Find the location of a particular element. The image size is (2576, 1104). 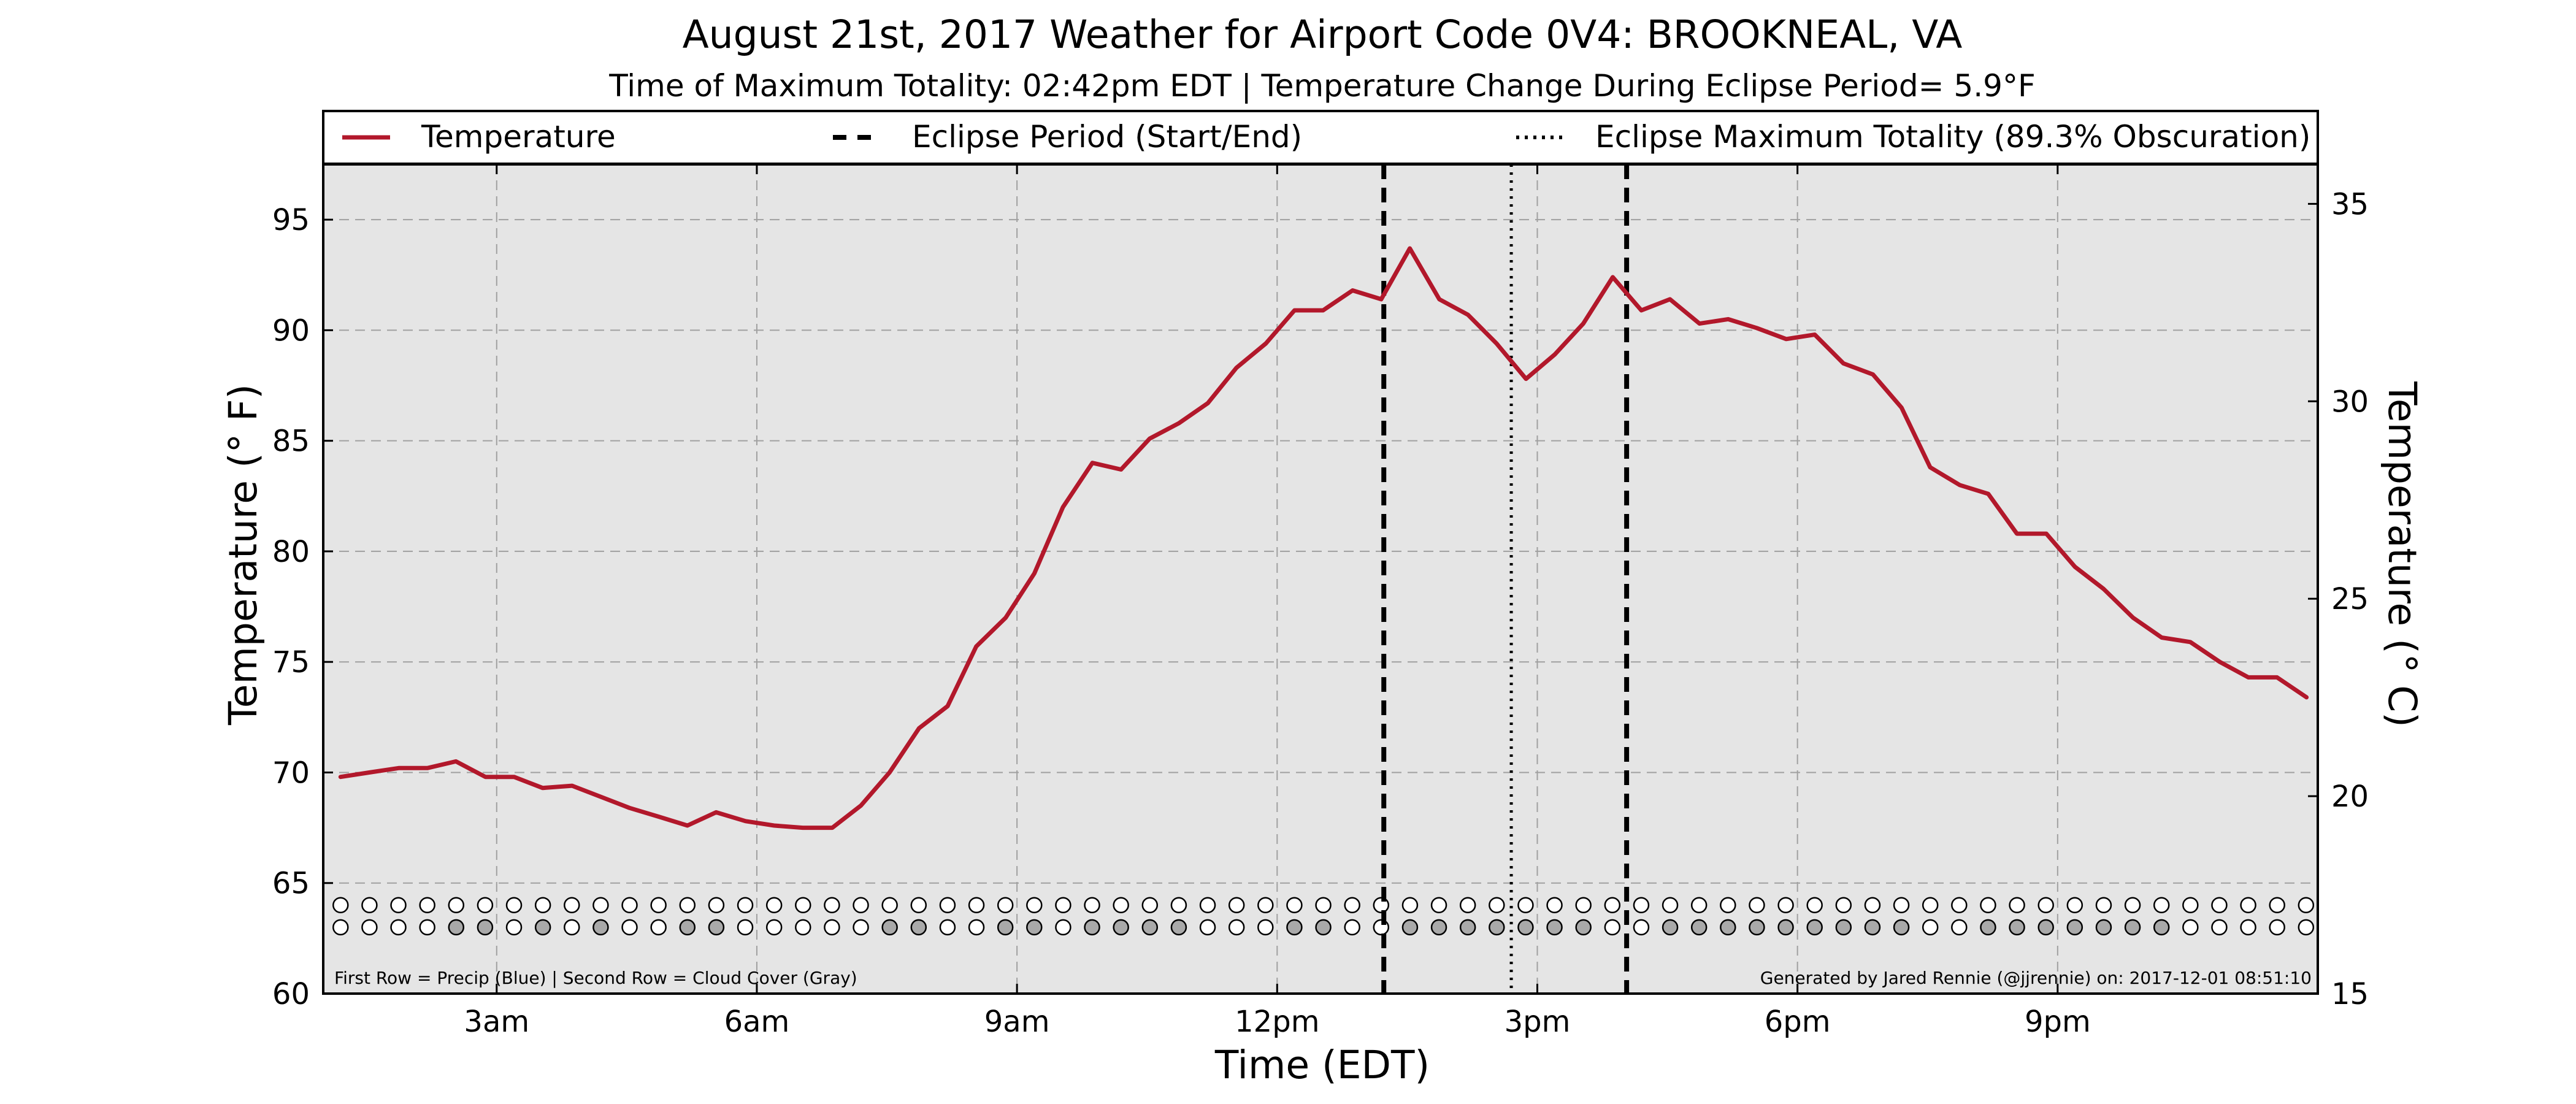

x-tick-label: 12pm is located at coordinates (1277, 1022).